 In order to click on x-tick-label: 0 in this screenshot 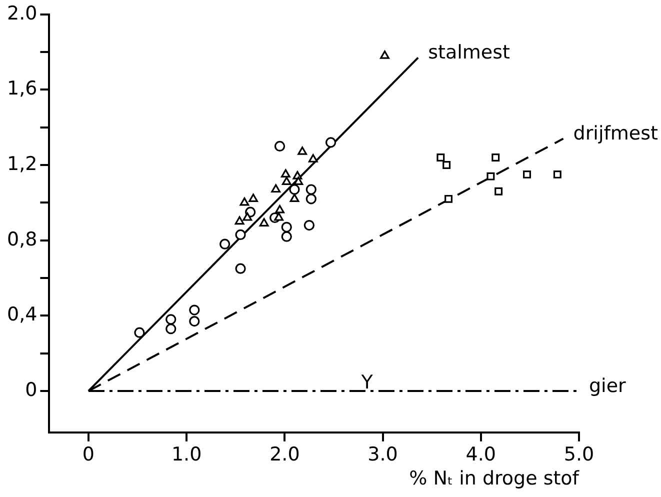, I will do `click(88, 455)`.